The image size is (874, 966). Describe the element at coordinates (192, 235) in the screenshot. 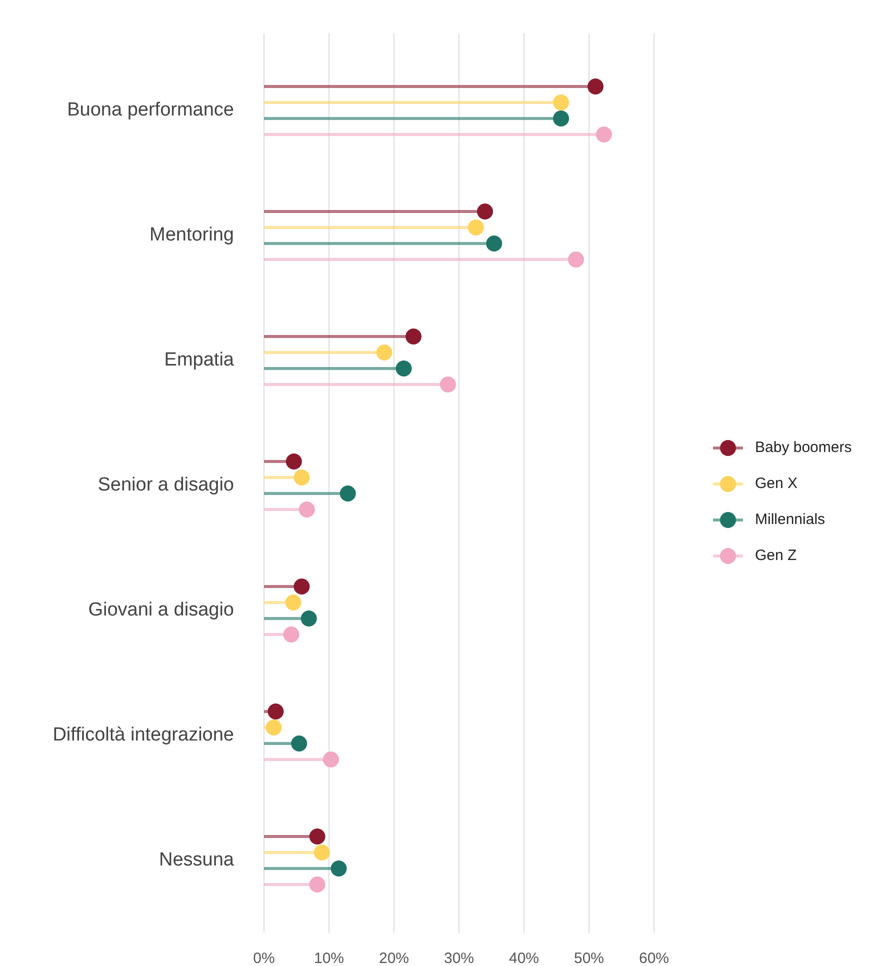

I see `y-tick-label: Mentoring` at that location.